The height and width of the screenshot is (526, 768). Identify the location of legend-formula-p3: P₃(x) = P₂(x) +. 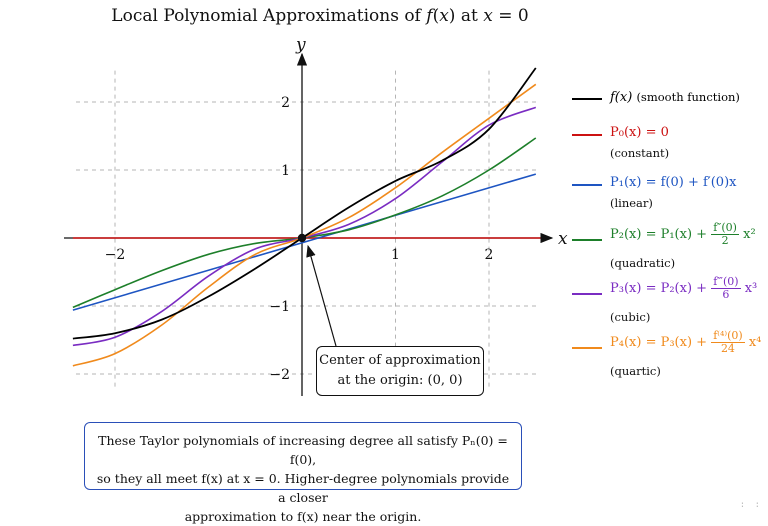
(659, 288).